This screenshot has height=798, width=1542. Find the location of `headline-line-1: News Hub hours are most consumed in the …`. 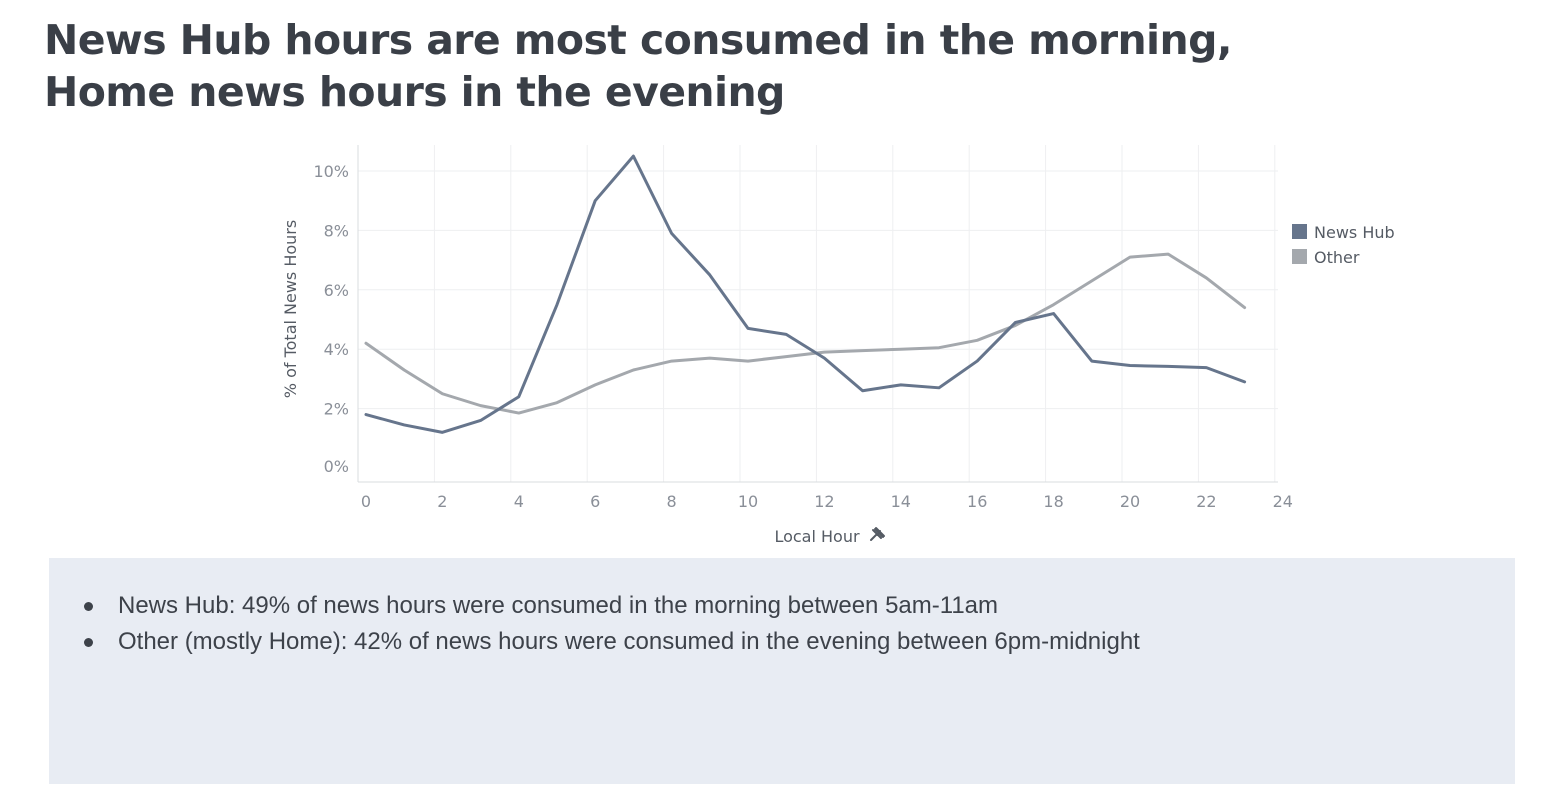

headline-line-1: News Hub hours are most consumed in the … is located at coordinates (638, 40).